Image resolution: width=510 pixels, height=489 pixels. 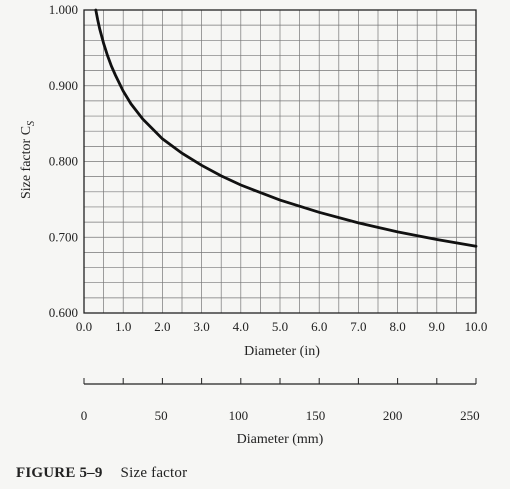 I want to click on figure-caption: FIGURE 5–9 Size factor, so click(x=101, y=473).